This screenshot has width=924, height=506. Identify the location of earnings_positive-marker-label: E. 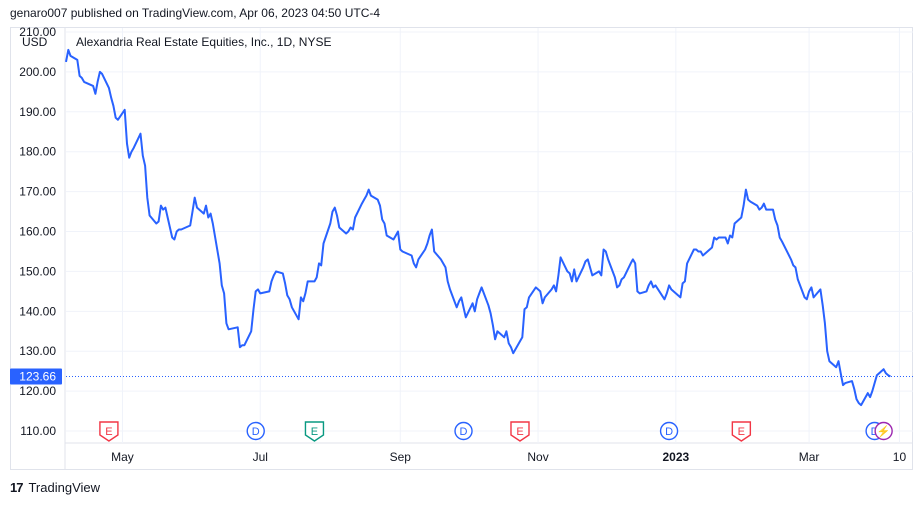
(314, 432).